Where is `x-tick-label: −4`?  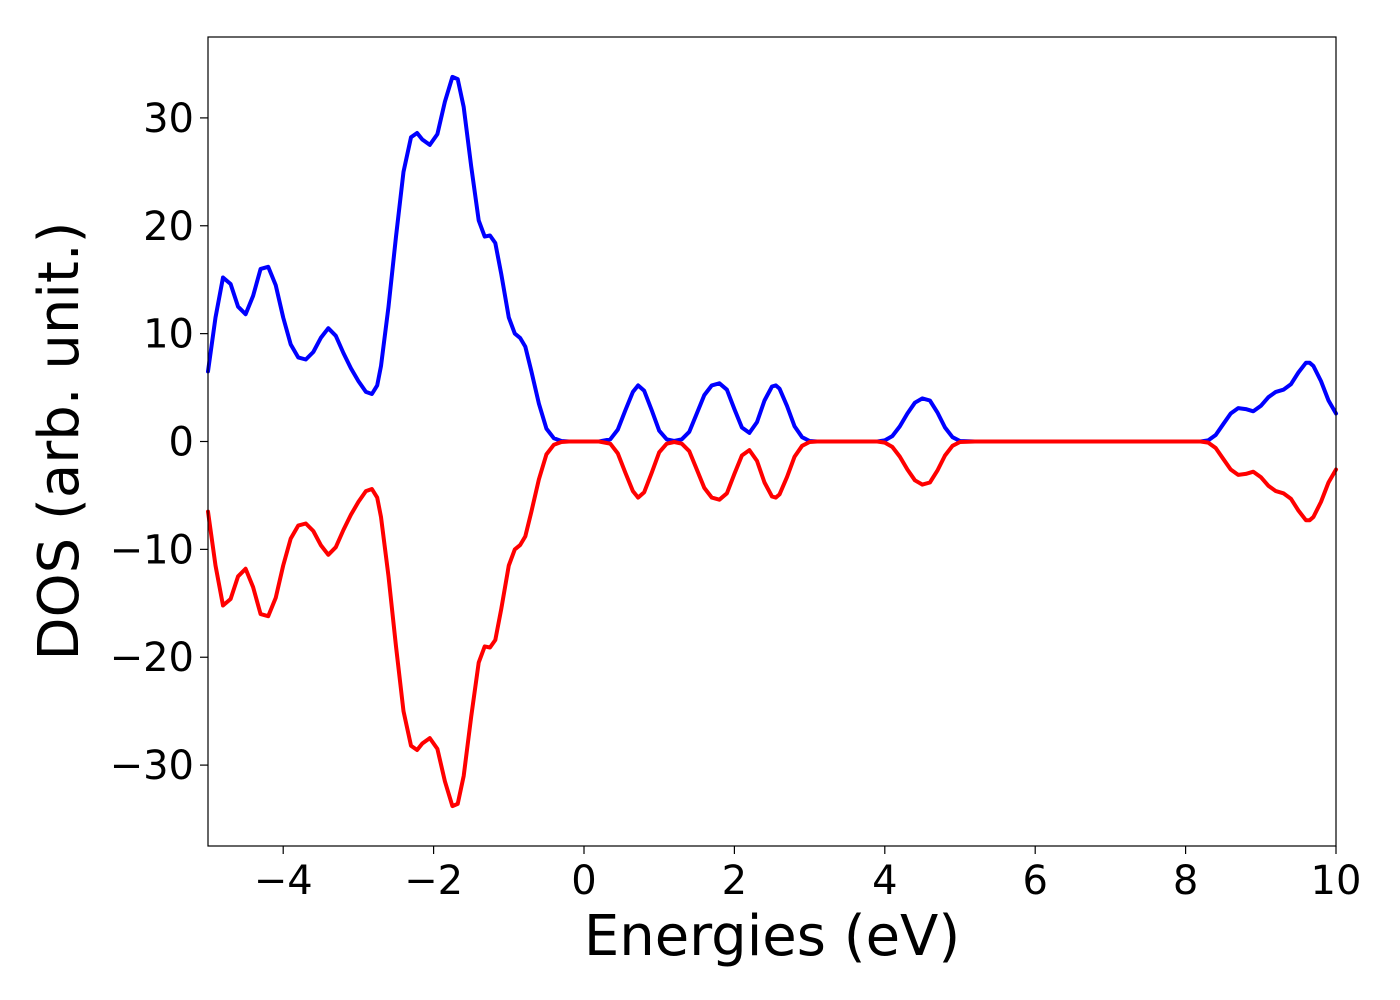 x-tick-label: −4 is located at coordinates (283, 881).